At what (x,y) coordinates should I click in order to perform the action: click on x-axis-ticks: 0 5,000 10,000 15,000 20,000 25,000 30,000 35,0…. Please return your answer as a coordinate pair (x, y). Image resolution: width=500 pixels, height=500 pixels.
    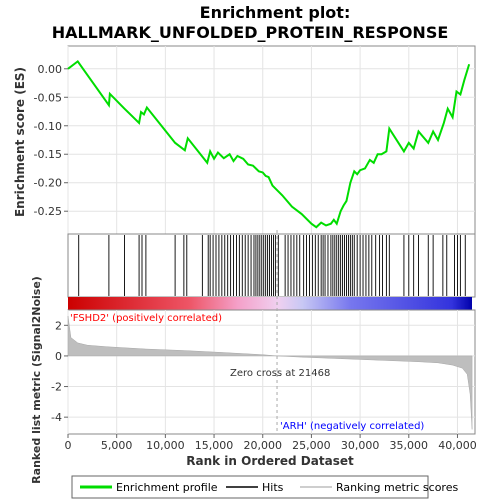
    Looking at the image, I should click on (271, 443).